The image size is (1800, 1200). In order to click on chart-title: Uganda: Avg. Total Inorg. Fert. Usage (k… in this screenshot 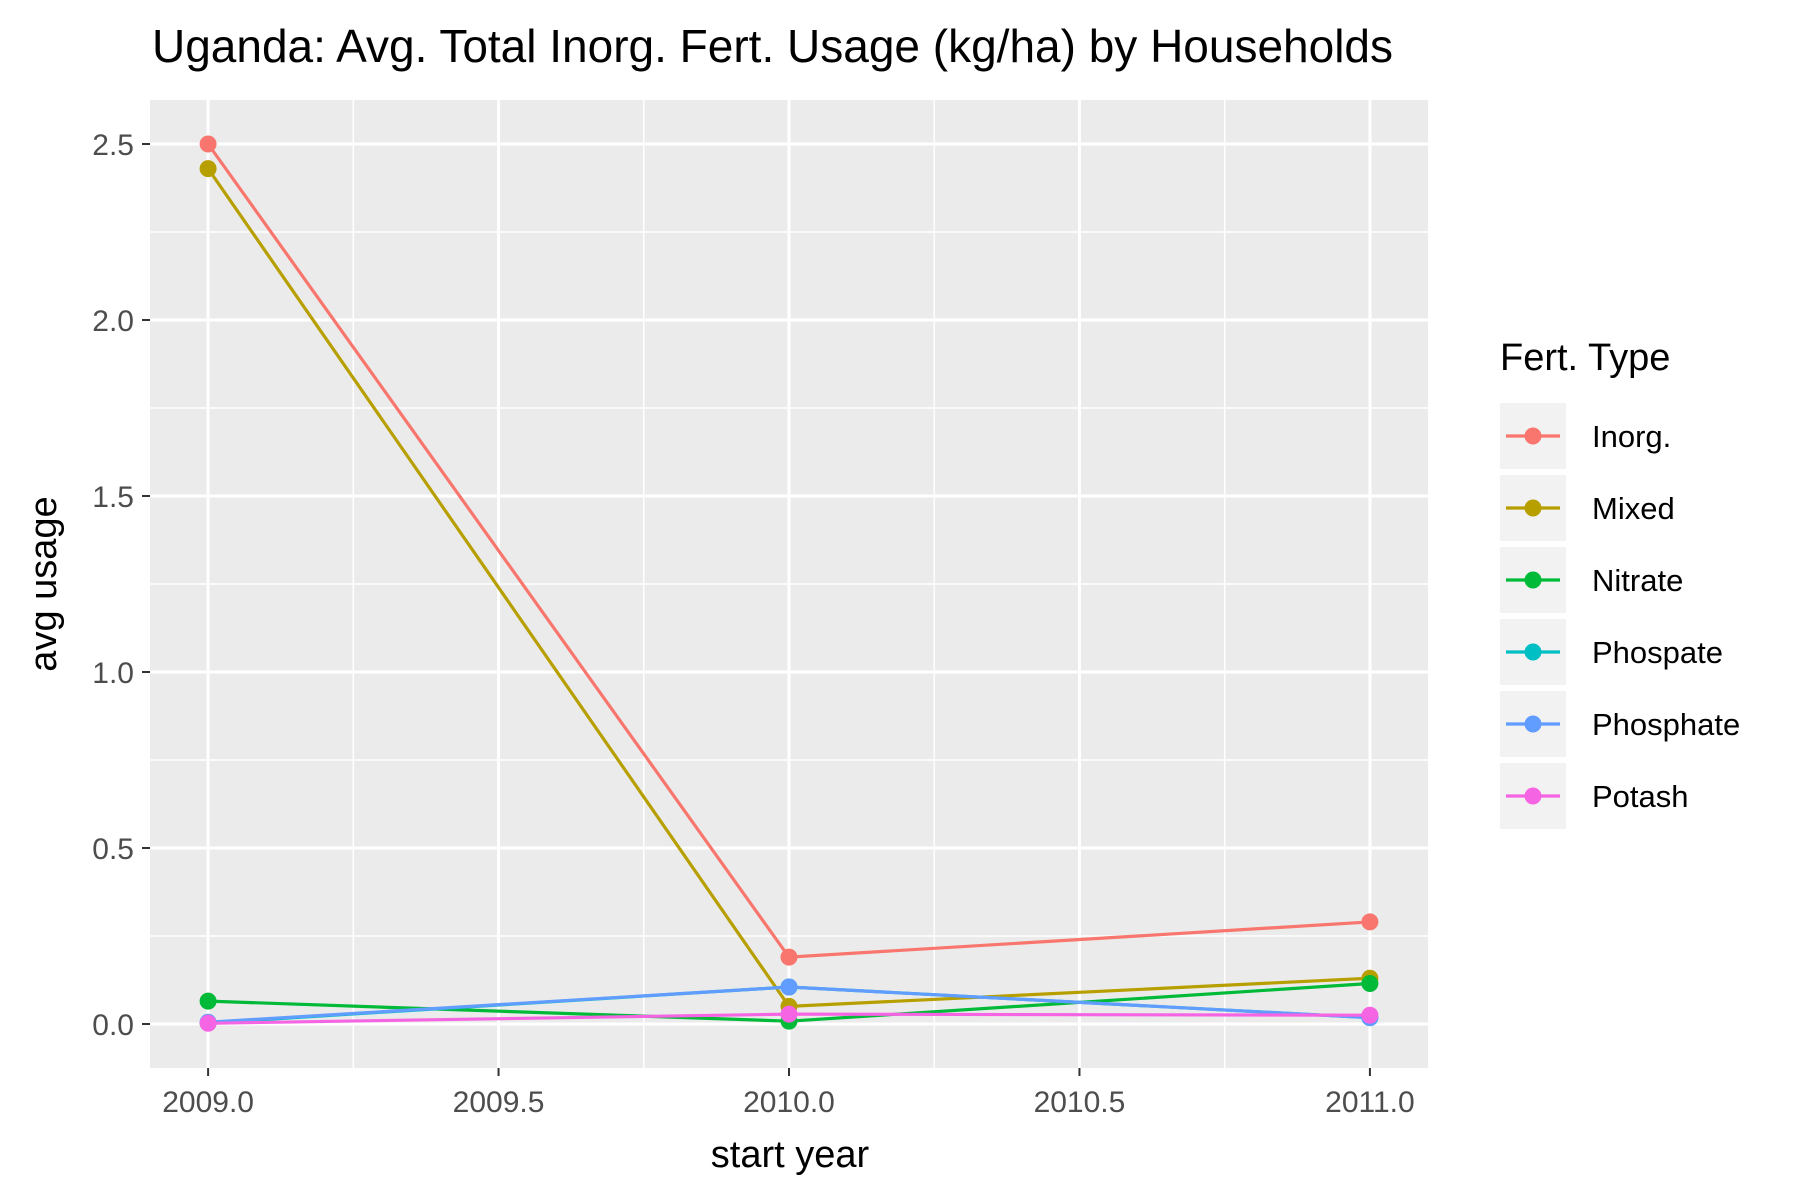, I will do `click(772, 46)`.